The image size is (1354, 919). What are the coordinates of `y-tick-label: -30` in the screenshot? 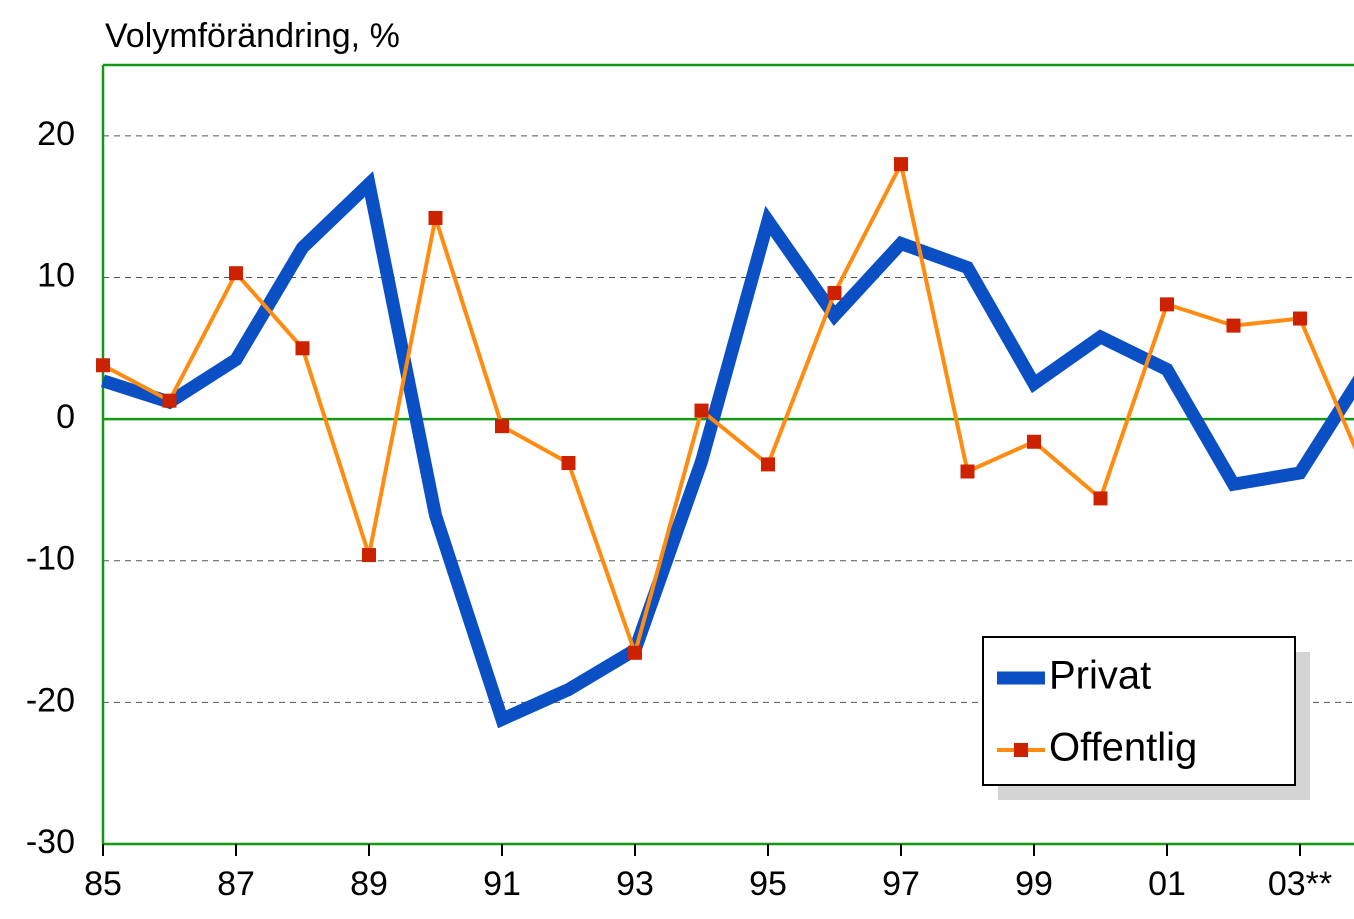 It's located at (50, 842).